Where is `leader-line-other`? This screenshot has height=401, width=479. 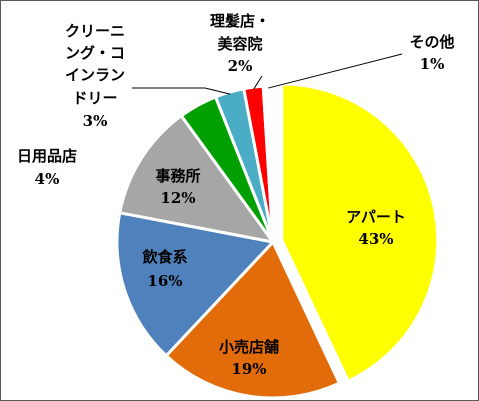
leader-line-other is located at coordinates (335, 71).